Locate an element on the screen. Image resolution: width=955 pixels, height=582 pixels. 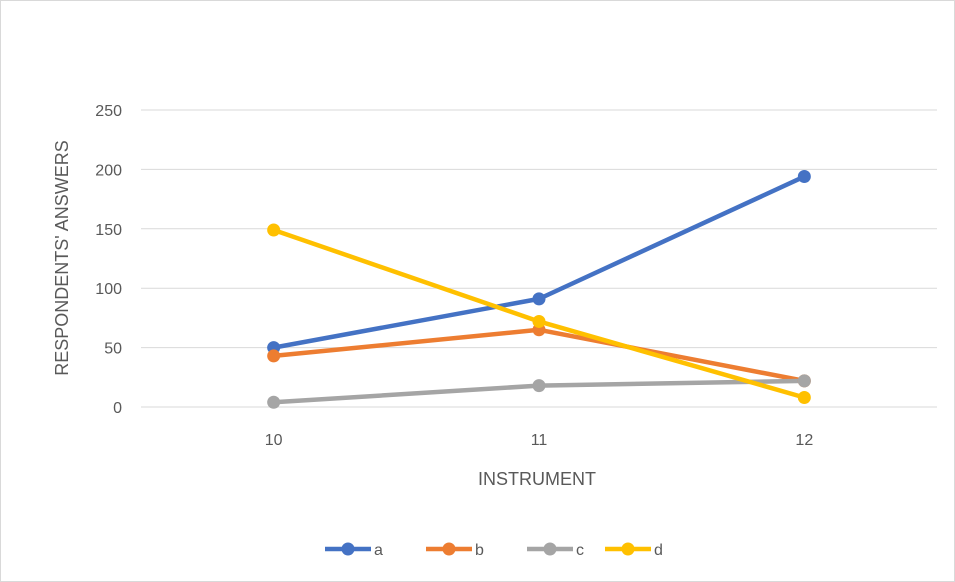
data-point-b is located at coordinates (274, 356).